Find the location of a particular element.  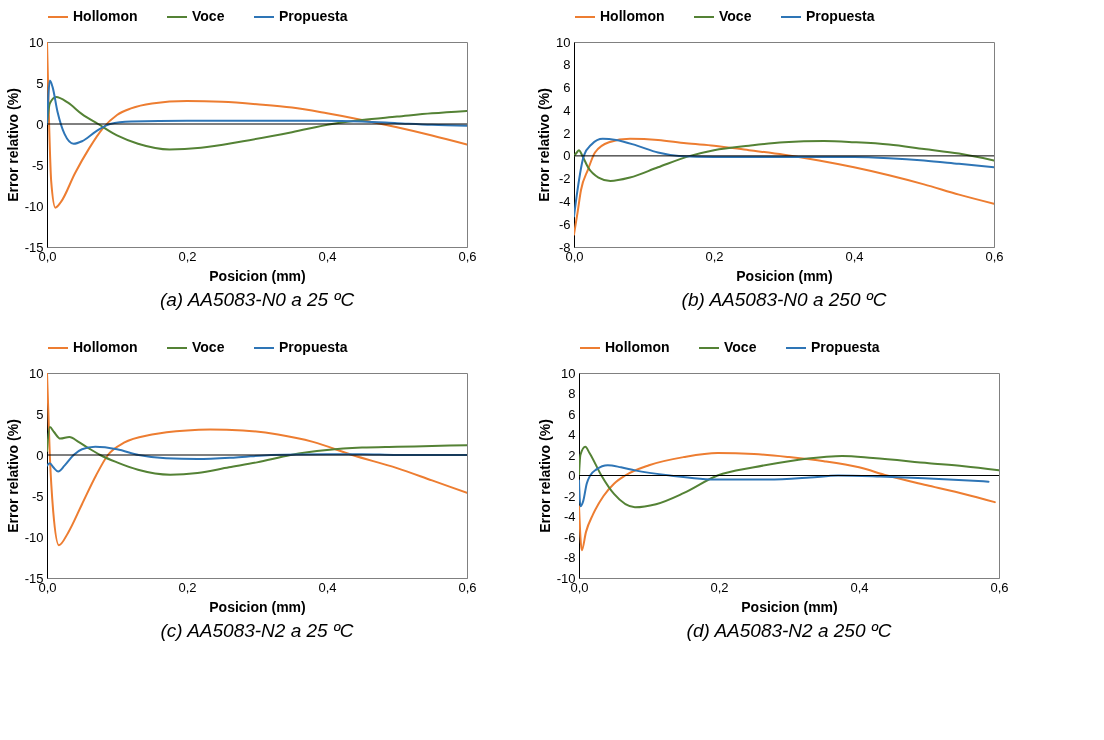

text: (a) AA5083-N0 a 25 ºC is located at coordinates (257, 299).